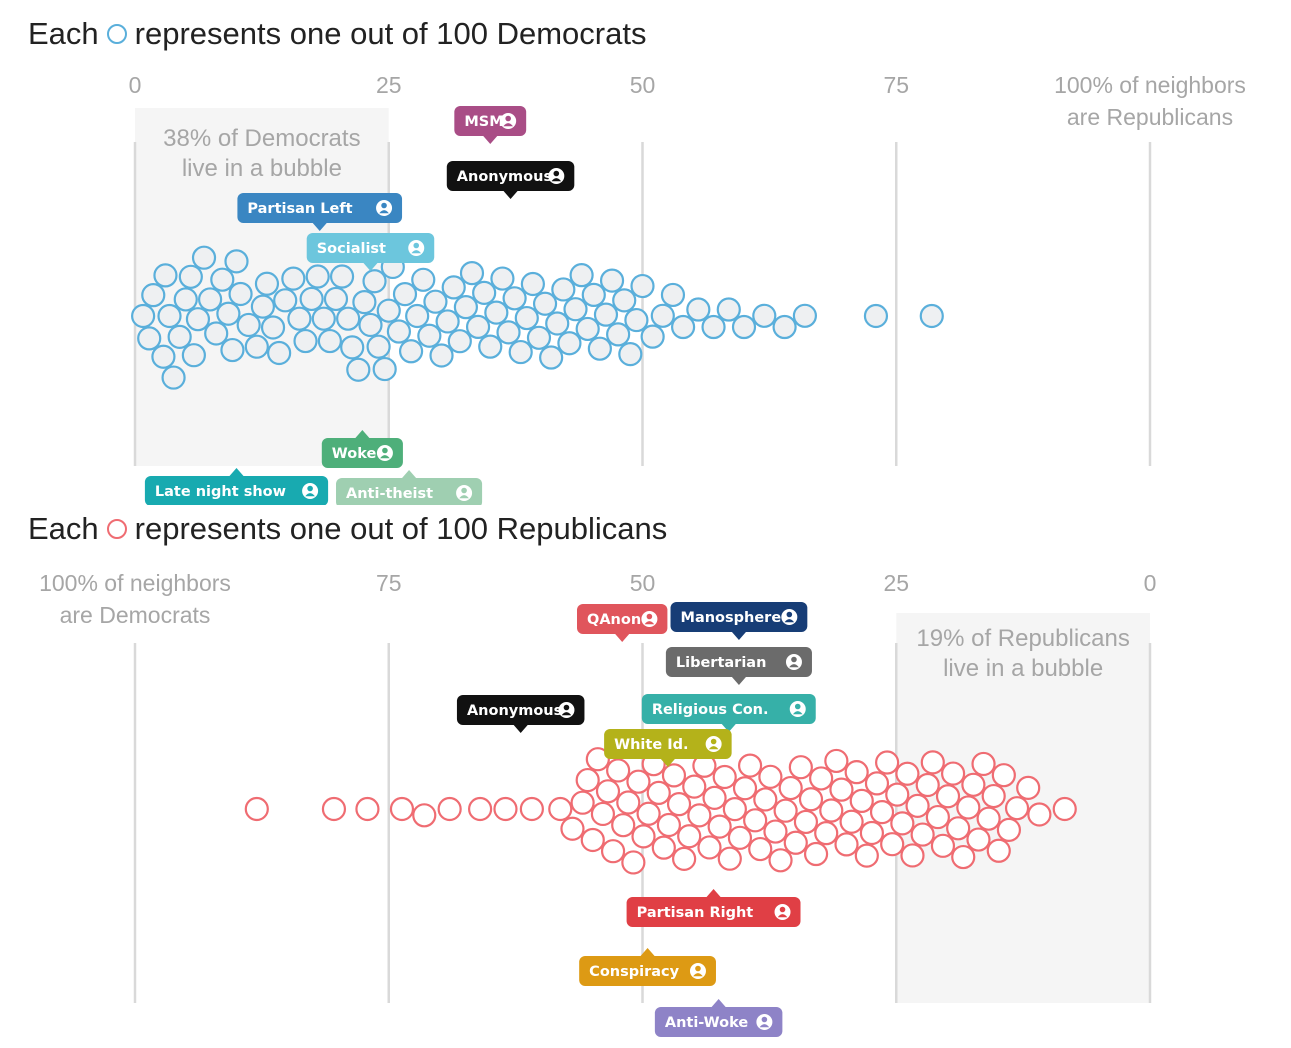  Describe the element at coordinates (1150, 85) in the screenshot. I see `dem-axis-end-label: 100% of neighbors` at that location.